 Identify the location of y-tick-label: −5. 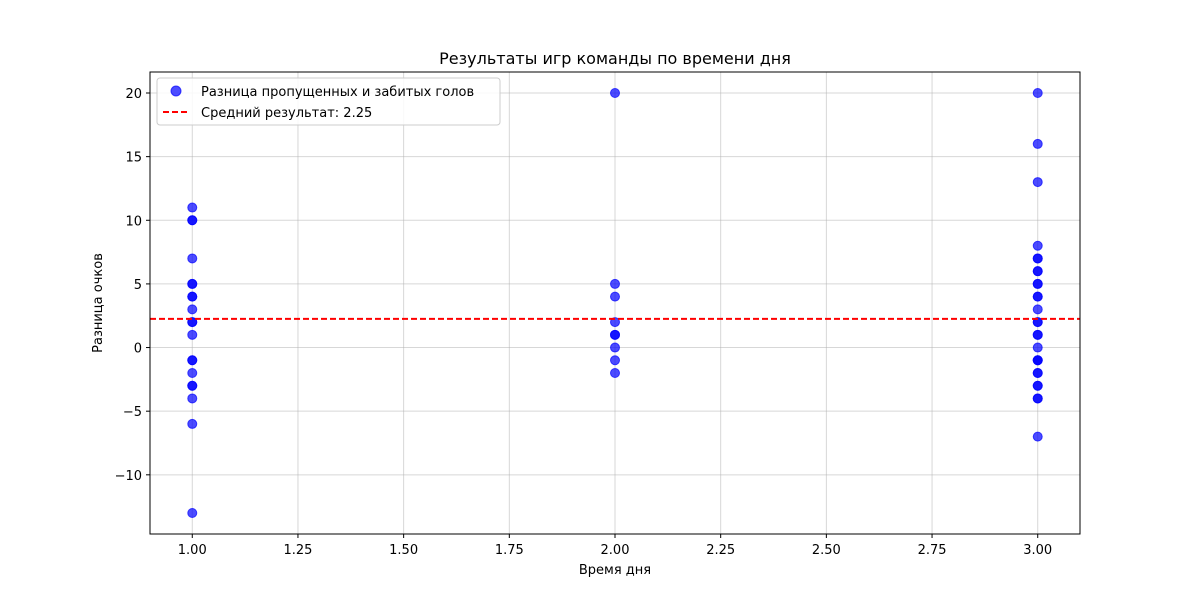
(132, 412).